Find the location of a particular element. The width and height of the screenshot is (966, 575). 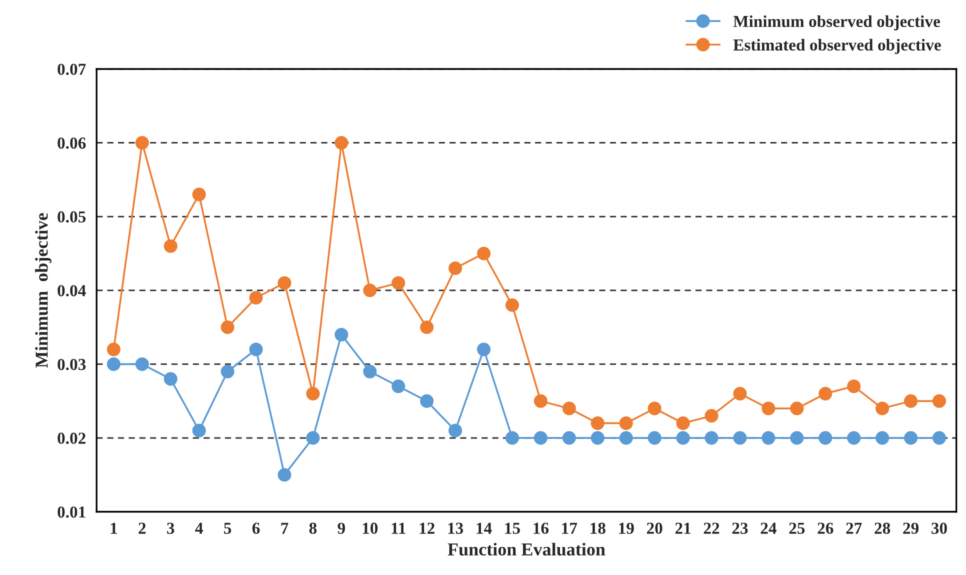

x-tick-label: 21 is located at coordinates (683, 528).